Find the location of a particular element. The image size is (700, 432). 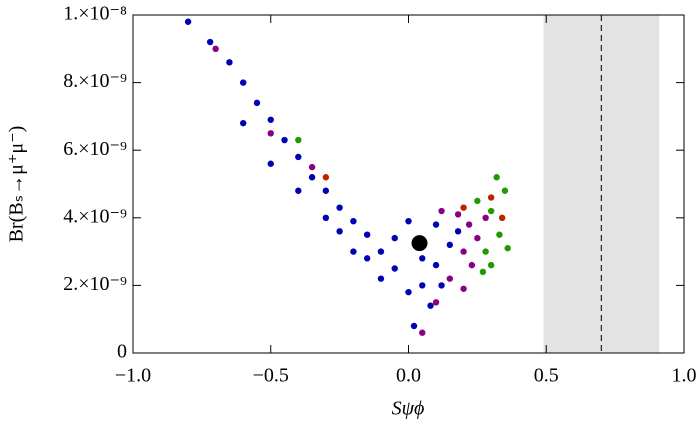

y-tick-label: 4.×10⁻⁹ is located at coordinates (95, 216).